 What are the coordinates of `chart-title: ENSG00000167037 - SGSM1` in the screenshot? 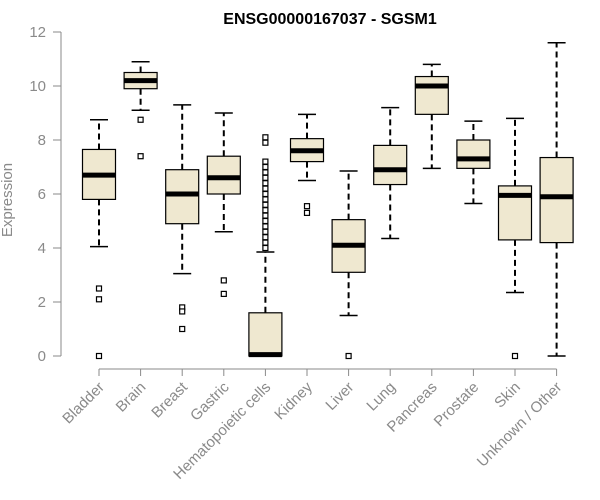 It's located at (330, 19).